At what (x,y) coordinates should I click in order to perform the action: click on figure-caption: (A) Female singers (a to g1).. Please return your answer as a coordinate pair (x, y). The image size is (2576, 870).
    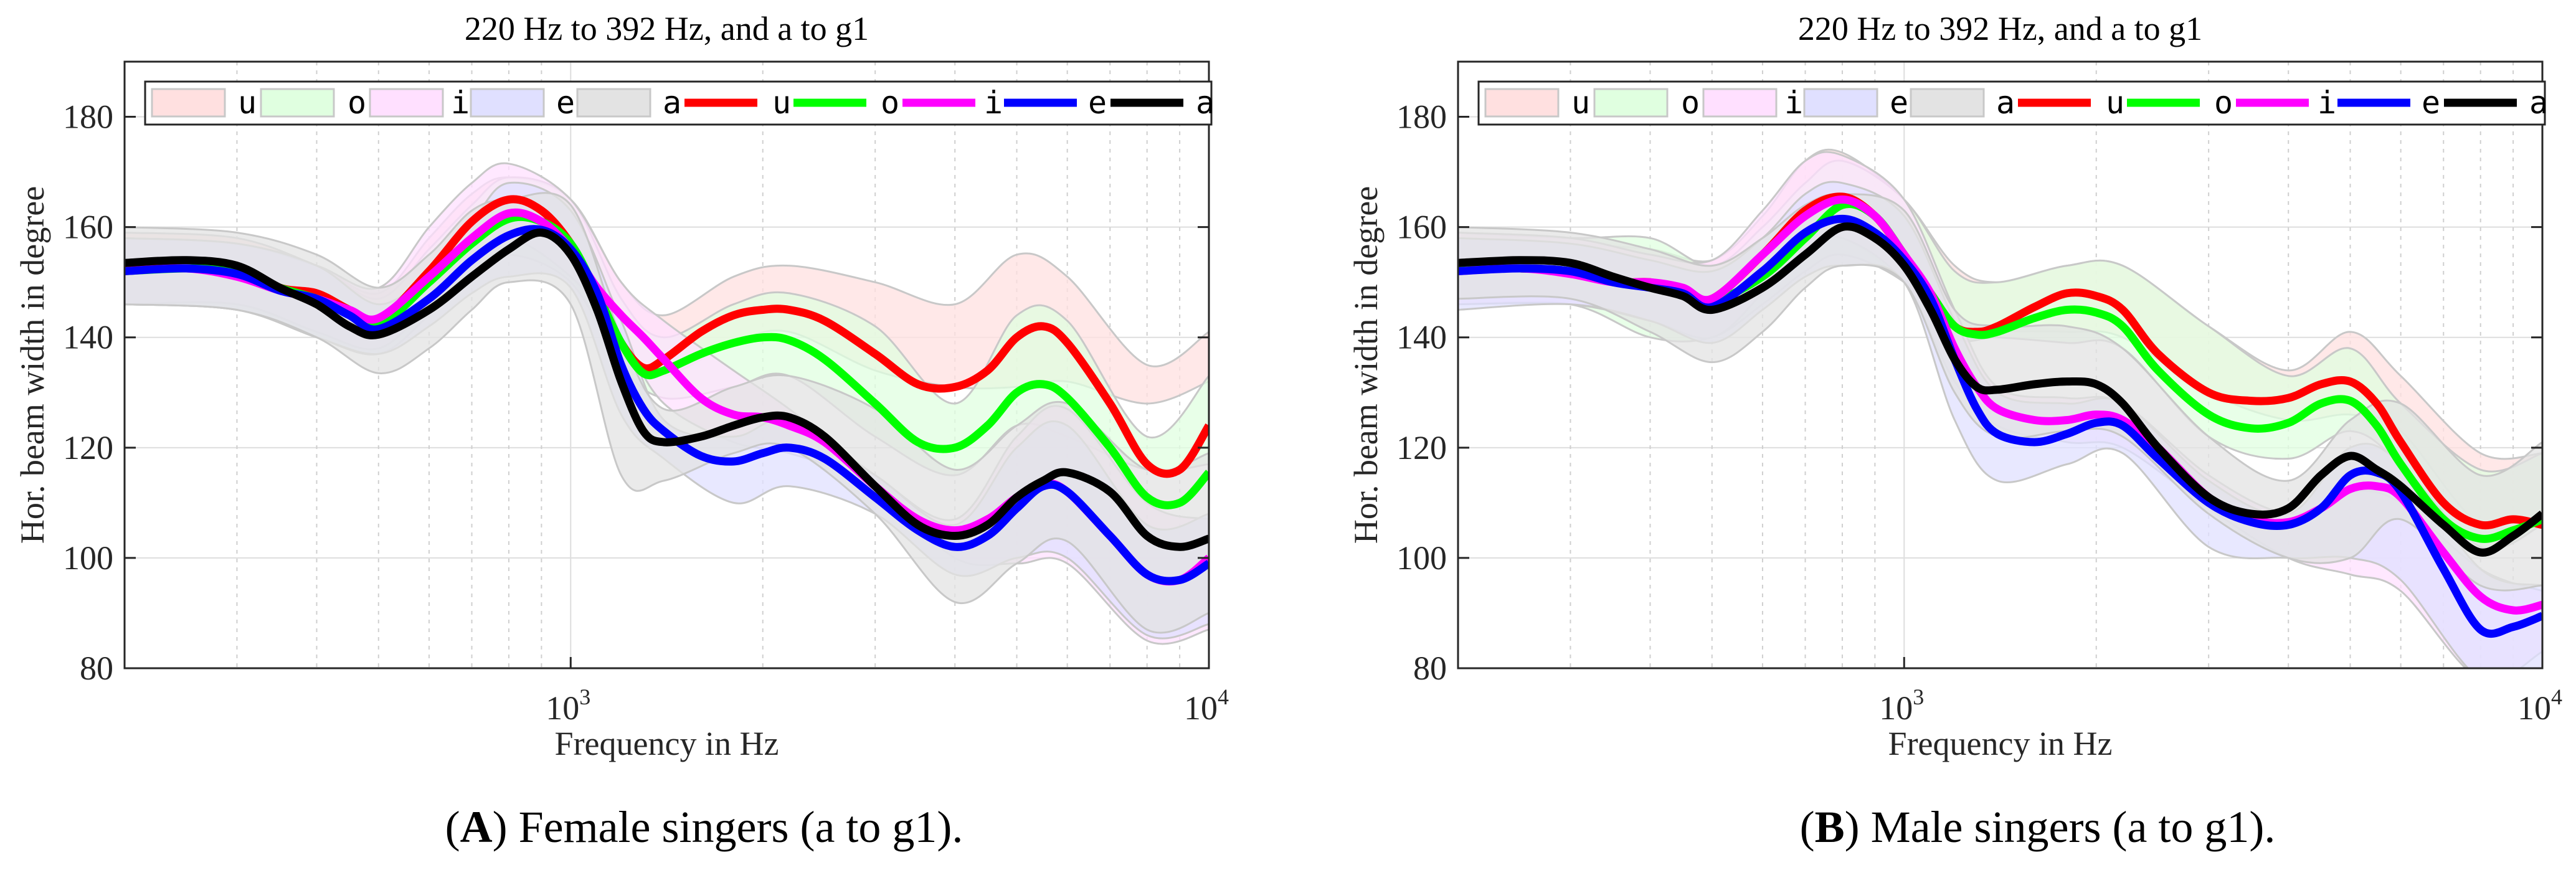
    Looking at the image, I should click on (705, 827).